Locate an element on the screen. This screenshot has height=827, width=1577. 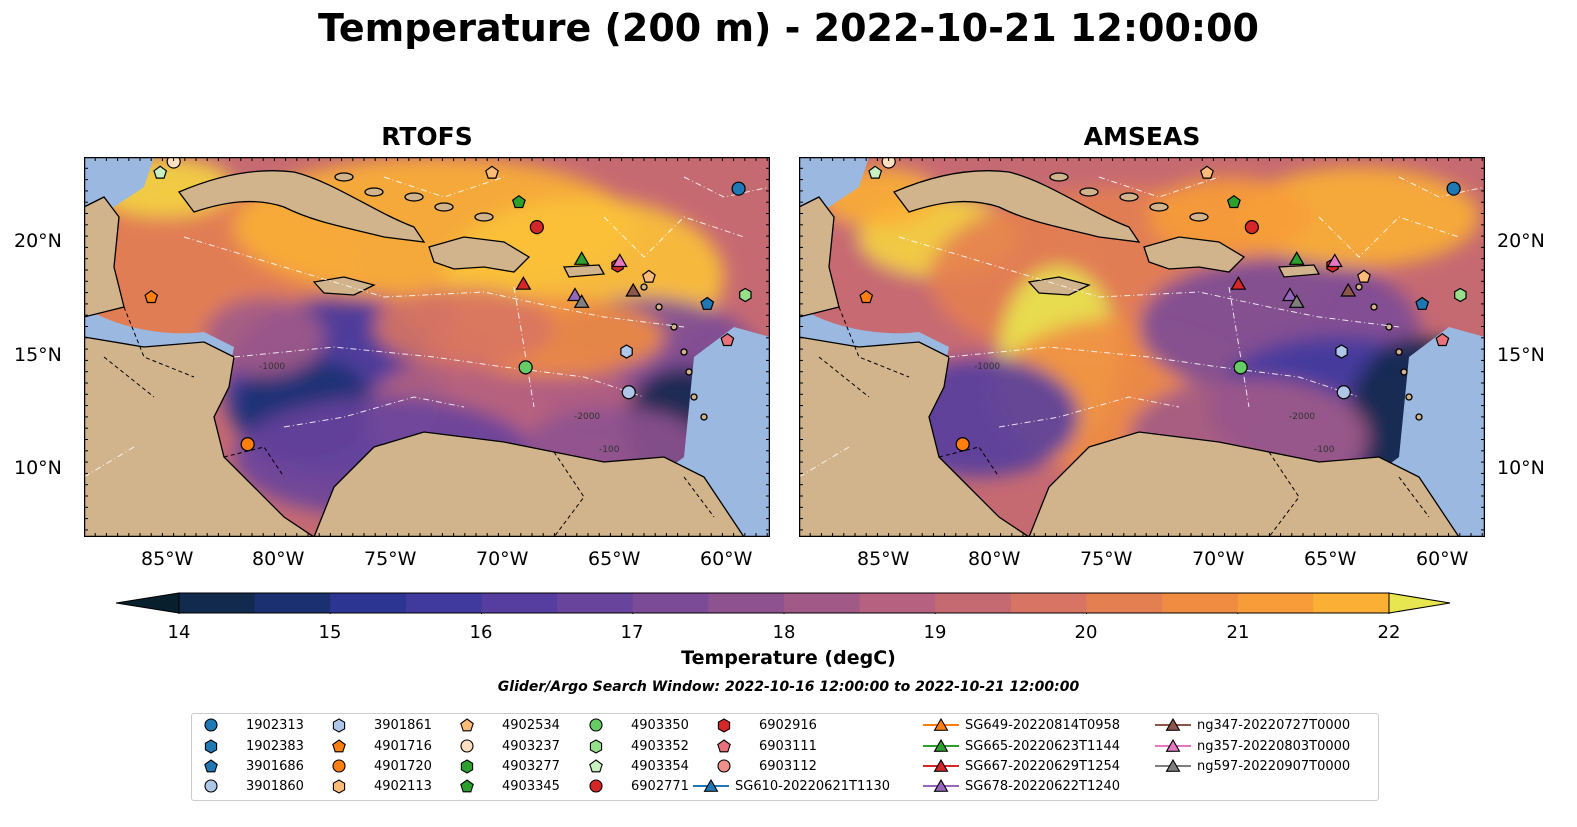
colorbar-extend-min is located at coordinates (148, 603).